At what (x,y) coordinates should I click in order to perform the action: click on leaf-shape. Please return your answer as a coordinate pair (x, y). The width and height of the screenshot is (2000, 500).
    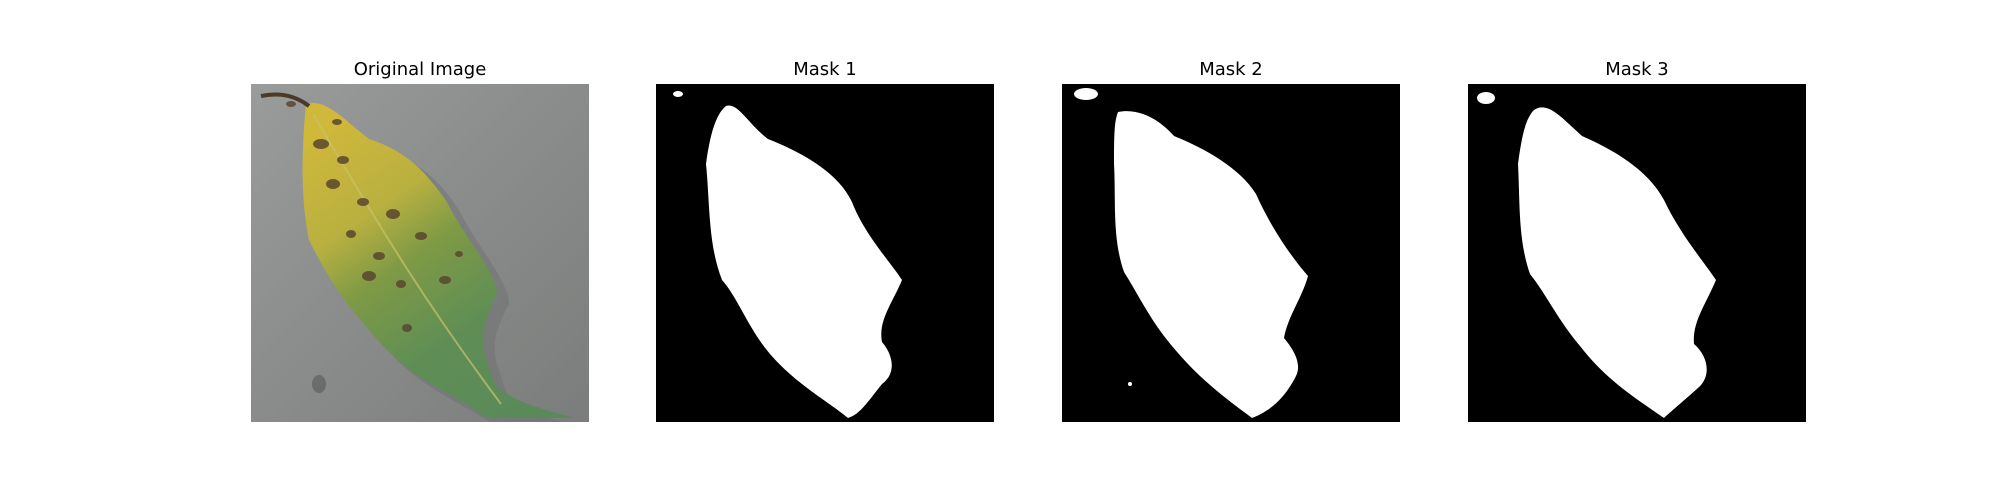
    Looking at the image, I should click on (439, 260).